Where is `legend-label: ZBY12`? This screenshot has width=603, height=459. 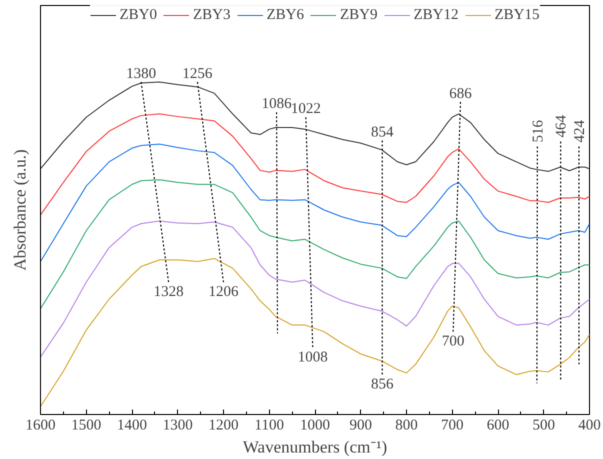
legend-label: ZBY12 is located at coordinates (436, 15).